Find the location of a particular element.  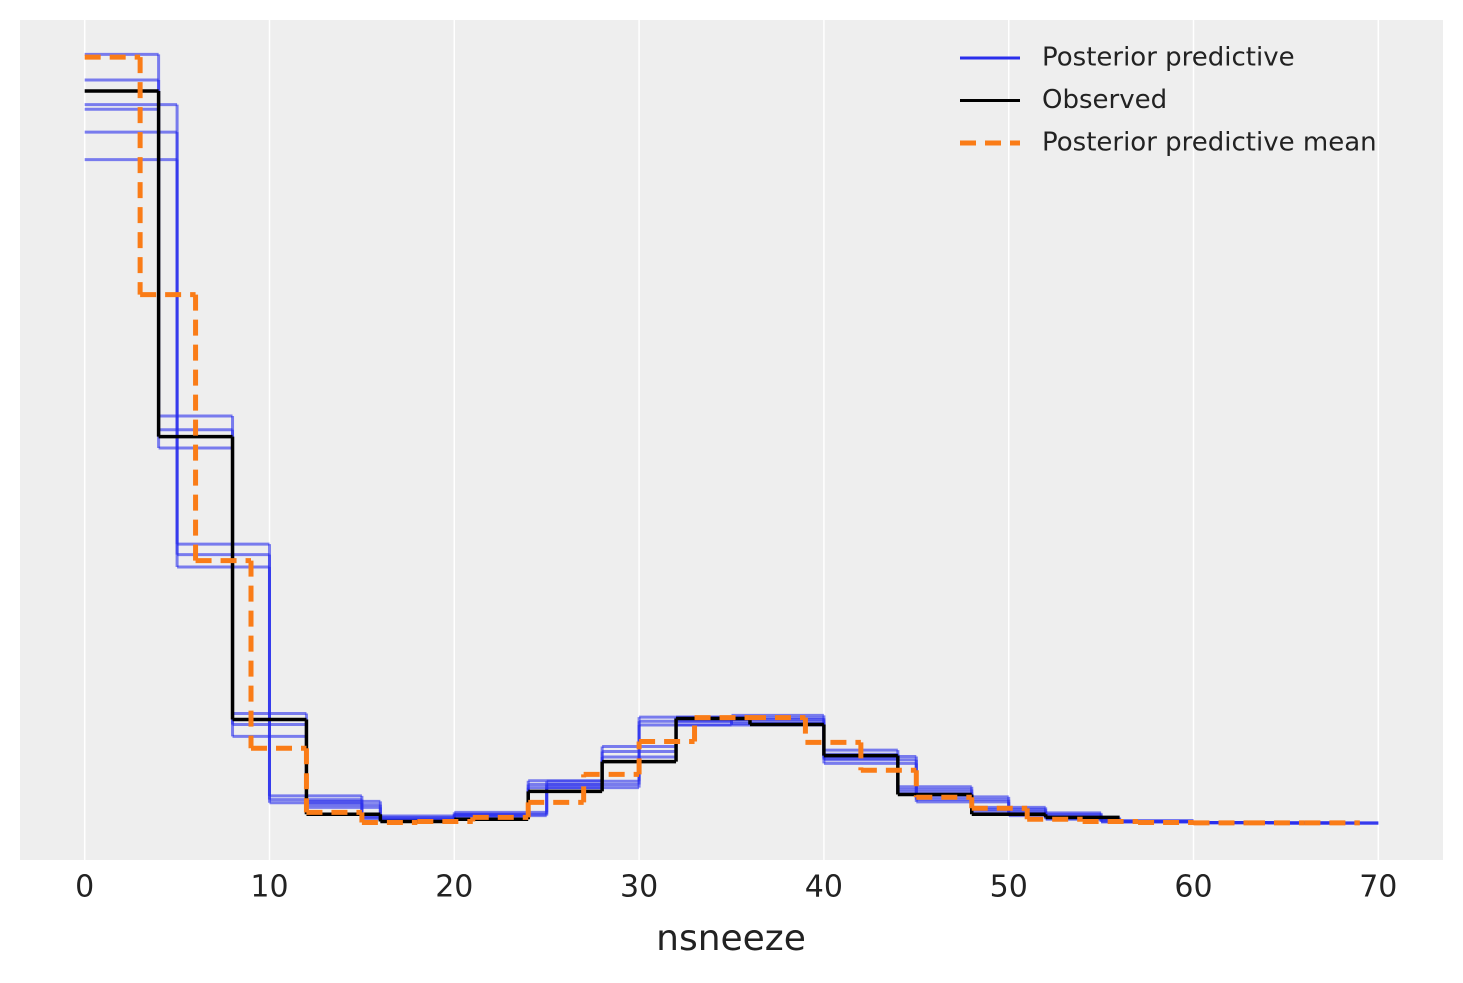

x-axis: 0 10 20 30 40 50 60 70 is located at coordinates (736, 887).